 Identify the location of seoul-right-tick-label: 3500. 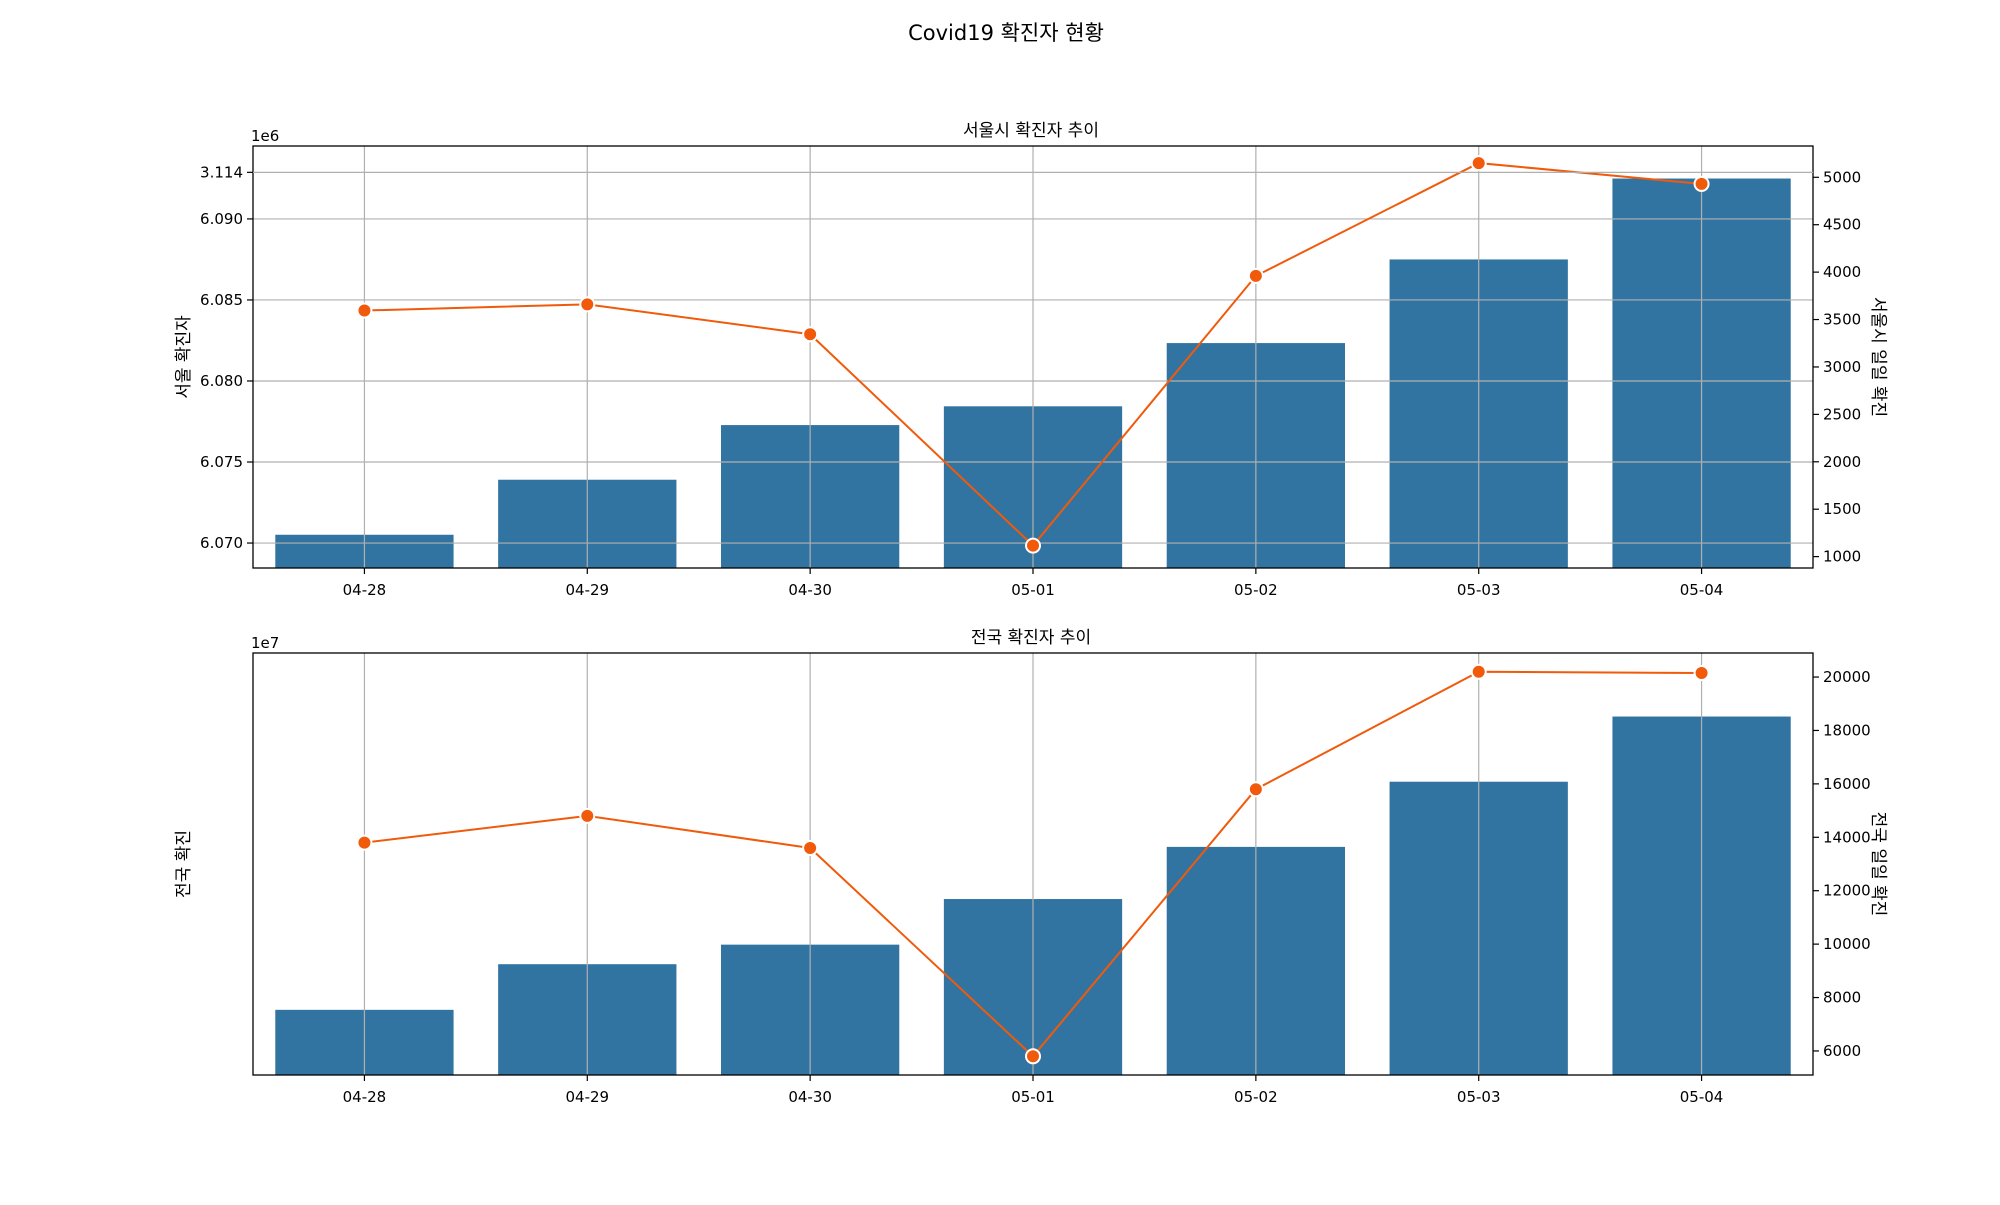
(1842, 320).